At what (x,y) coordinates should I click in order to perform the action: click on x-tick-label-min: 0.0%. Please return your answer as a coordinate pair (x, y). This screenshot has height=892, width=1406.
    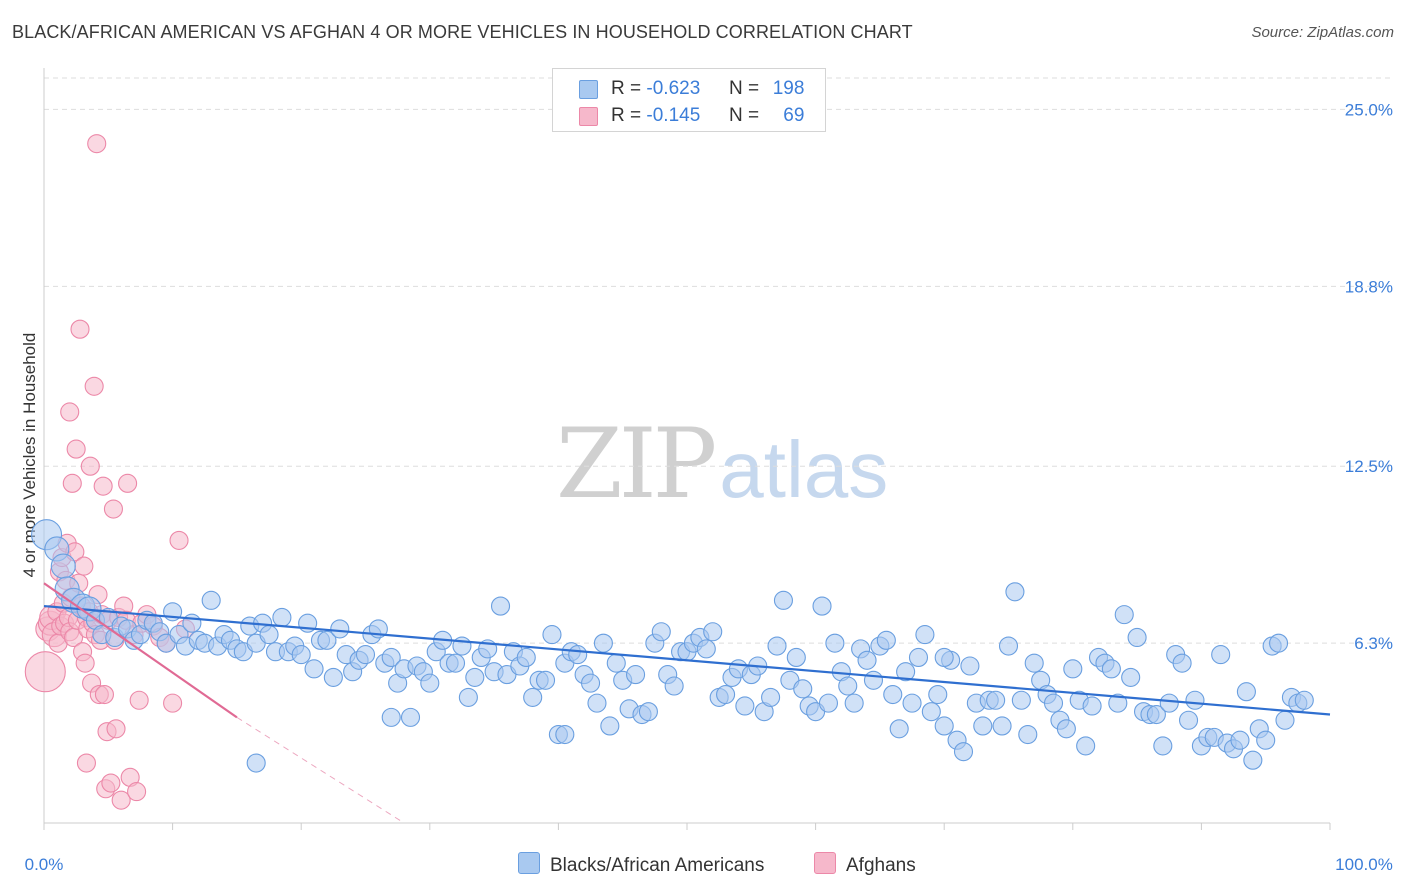
    Looking at the image, I should click on (44, 864).